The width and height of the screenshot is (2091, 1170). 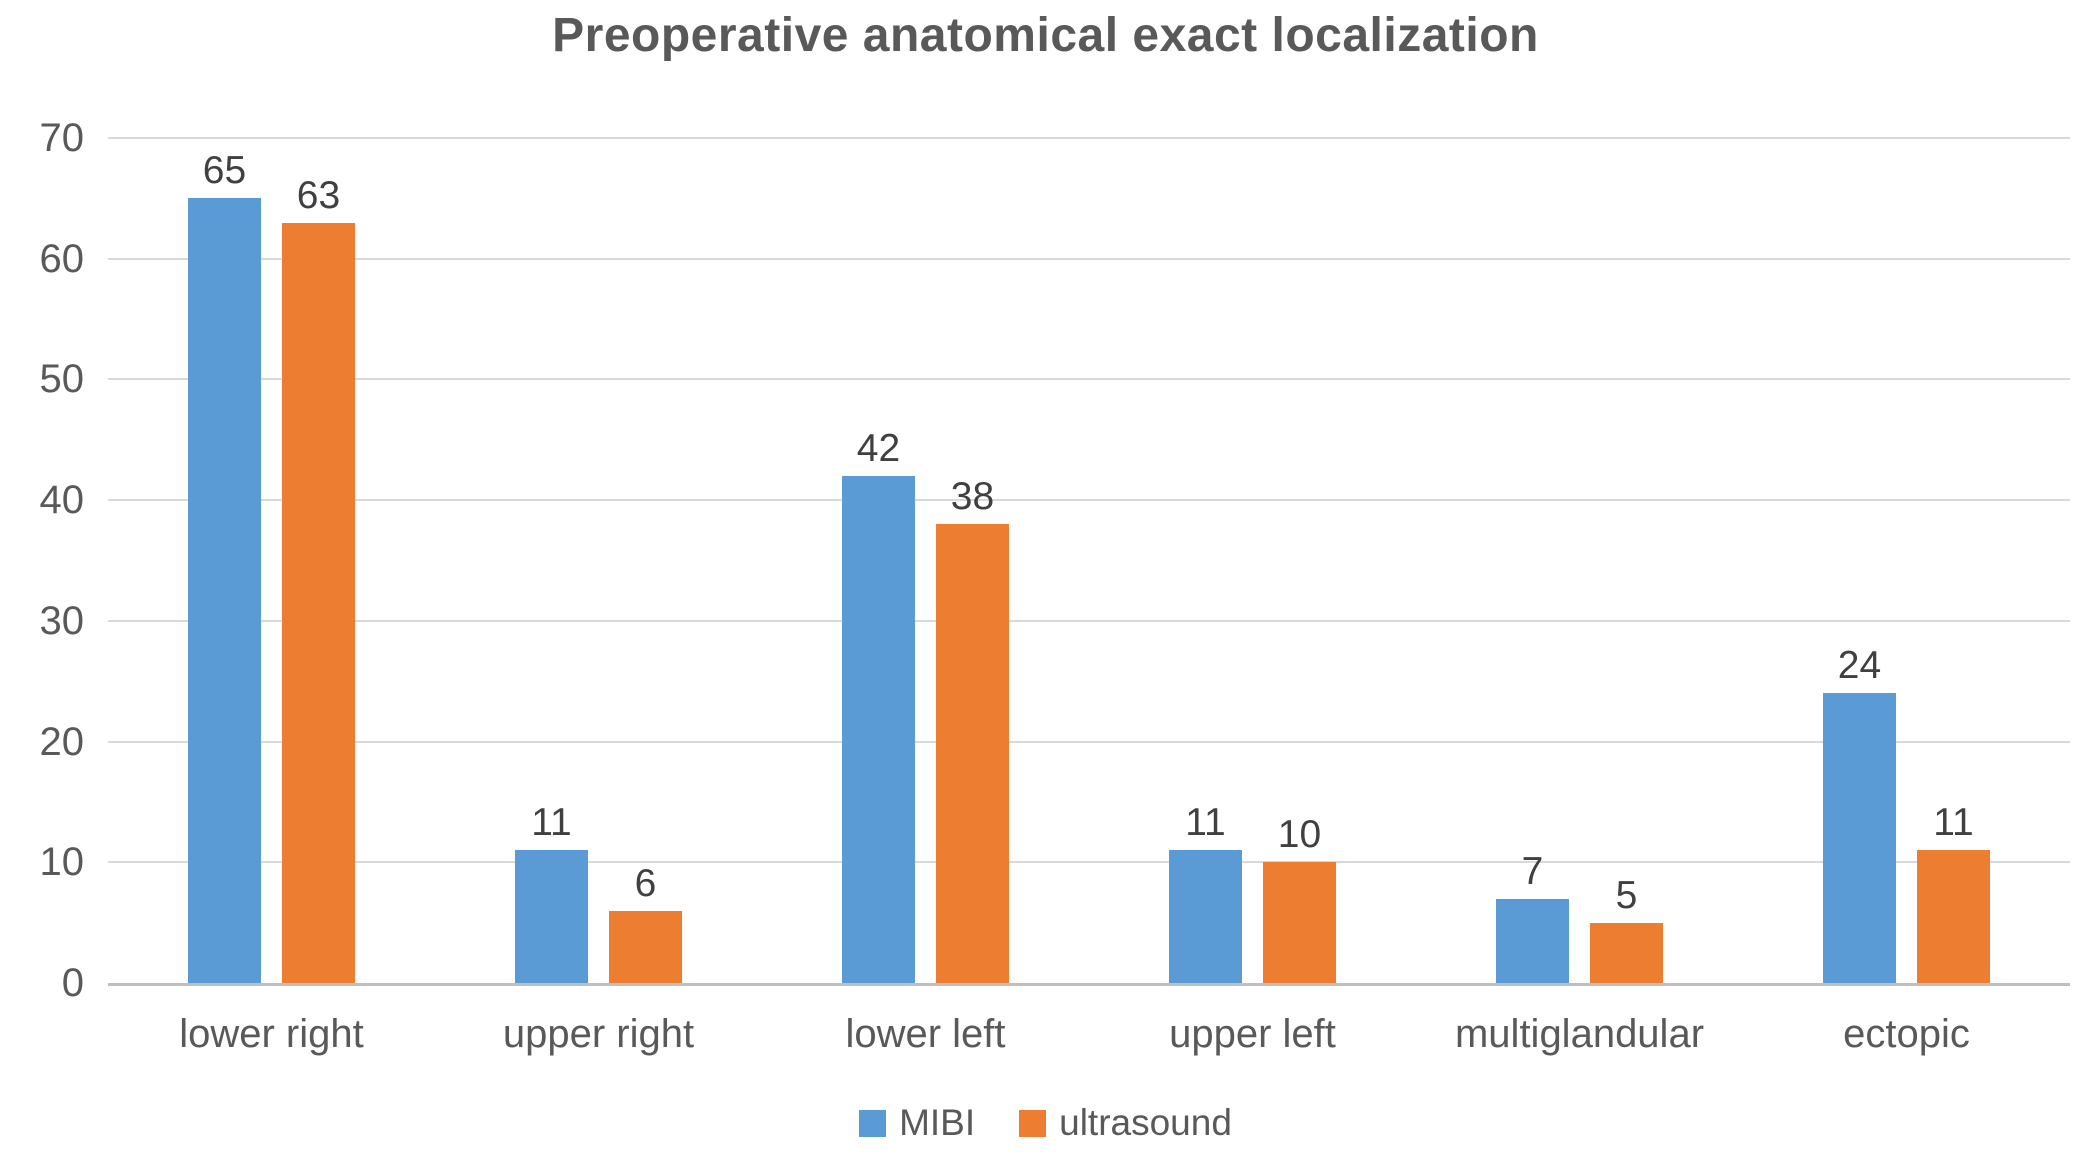 What do you see at coordinates (62, 500) in the screenshot?
I see `y-tick-label-40: 40` at bounding box center [62, 500].